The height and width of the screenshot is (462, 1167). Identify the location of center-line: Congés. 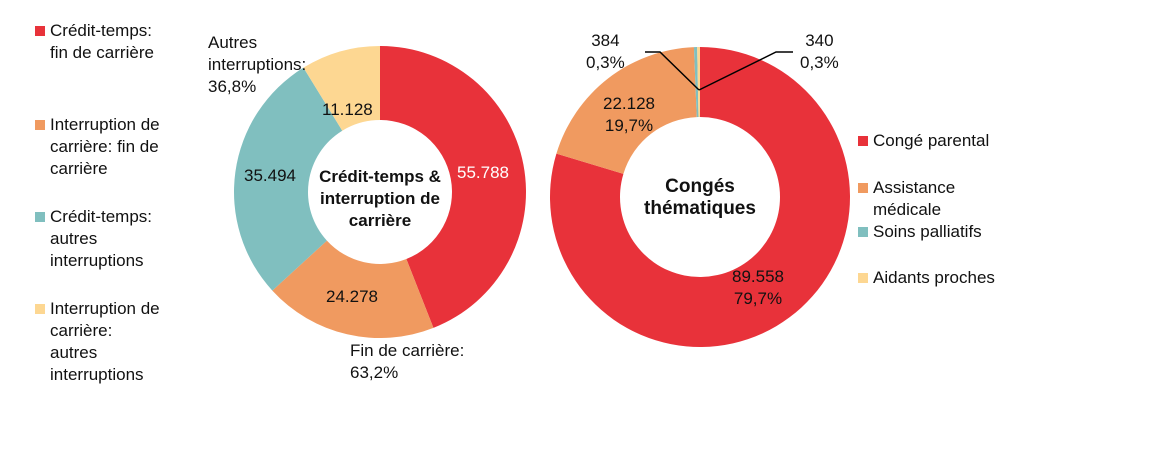
(700, 186).